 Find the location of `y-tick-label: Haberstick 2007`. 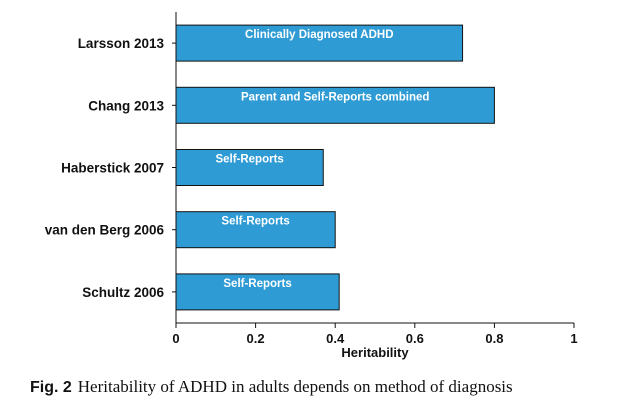

y-tick-label: Haberstick 2007 is located at coordinates (112, 168).